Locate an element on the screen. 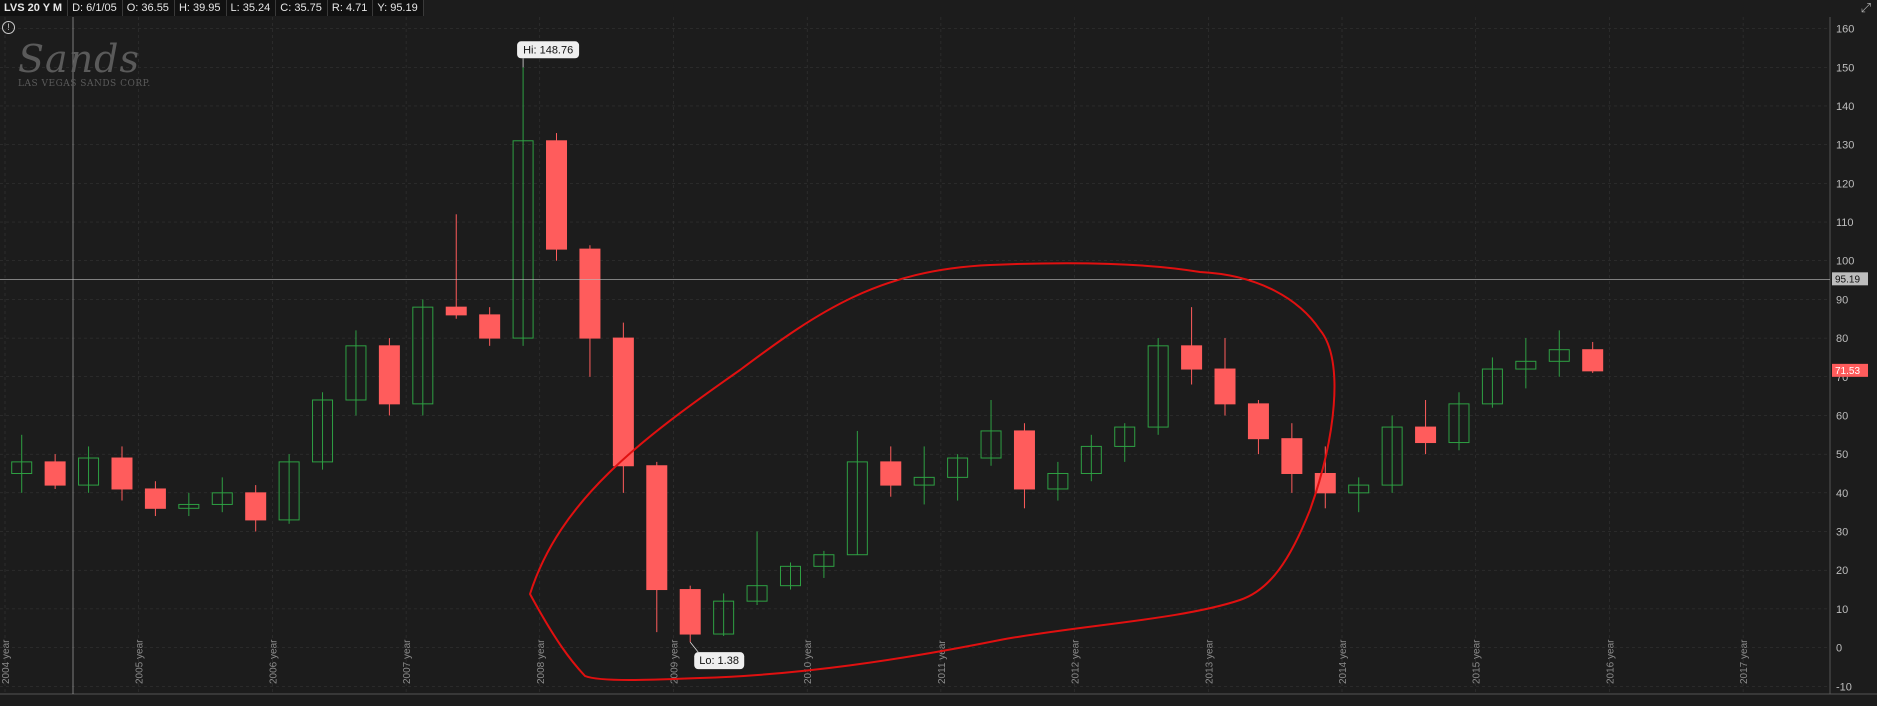 Image resolution: width=1877 pixels, height=706 pixels. low-readout: L: 35.24 is located at coordinates (252, 8).